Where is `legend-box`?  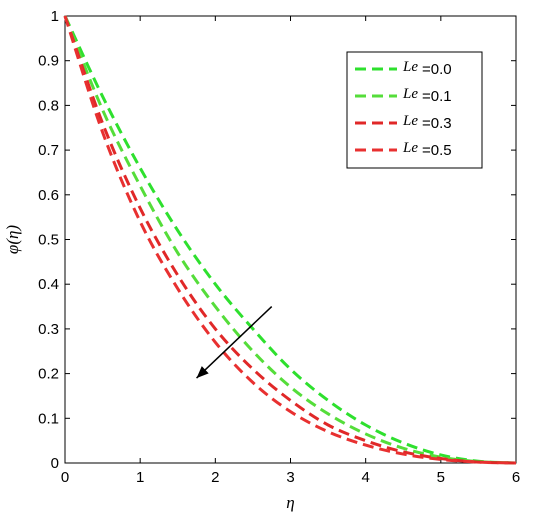 legend-box is located at coordinates (414, 110).